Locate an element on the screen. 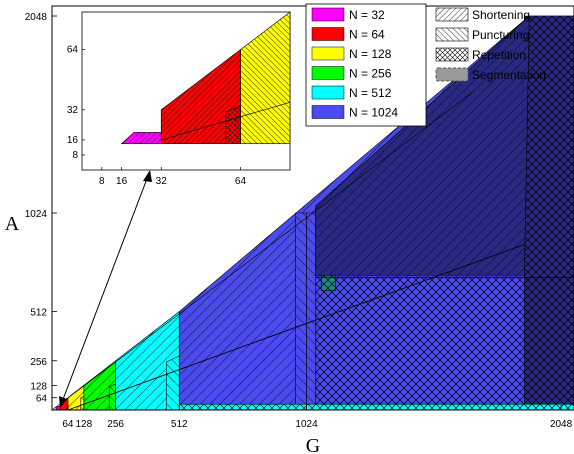 The width and height of the screenshot is (574, 454). x-tick-label: 1024 is located at coordinates (306, 424).